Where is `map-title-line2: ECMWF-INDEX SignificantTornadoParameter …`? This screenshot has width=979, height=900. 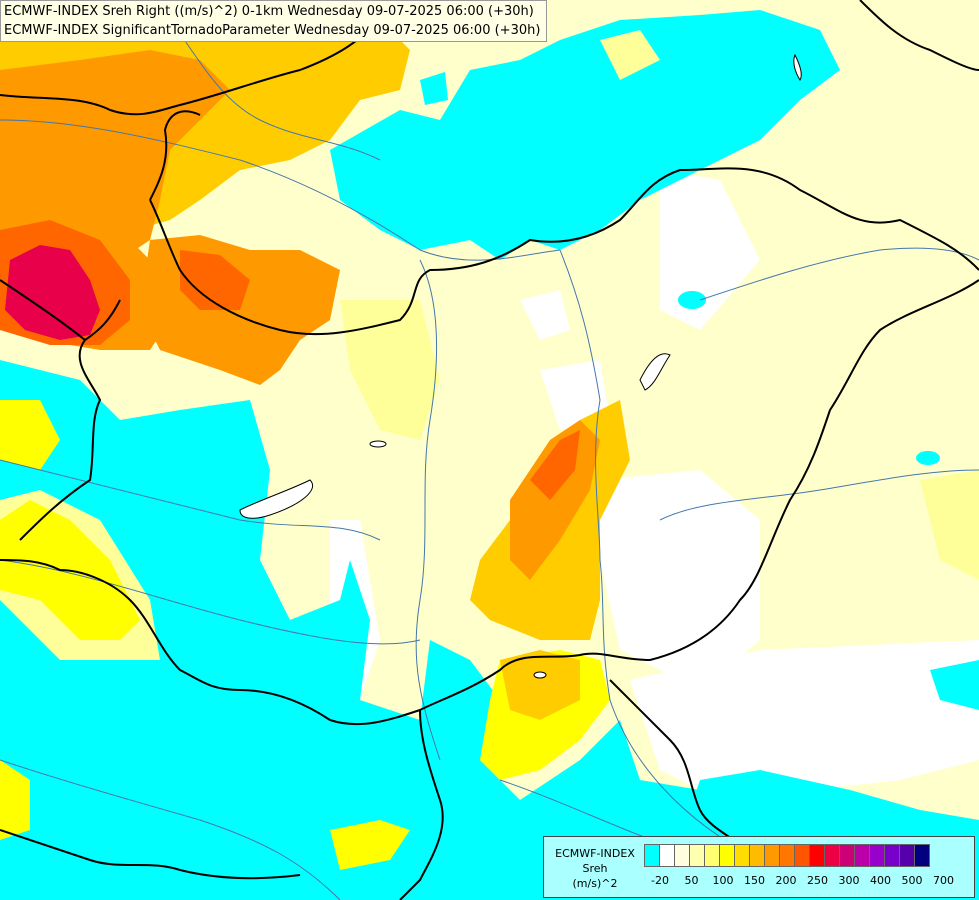
map-title-line2: ECMWF-INDEX SignificantTornadoParameter … is located at coordinates (272, 30).